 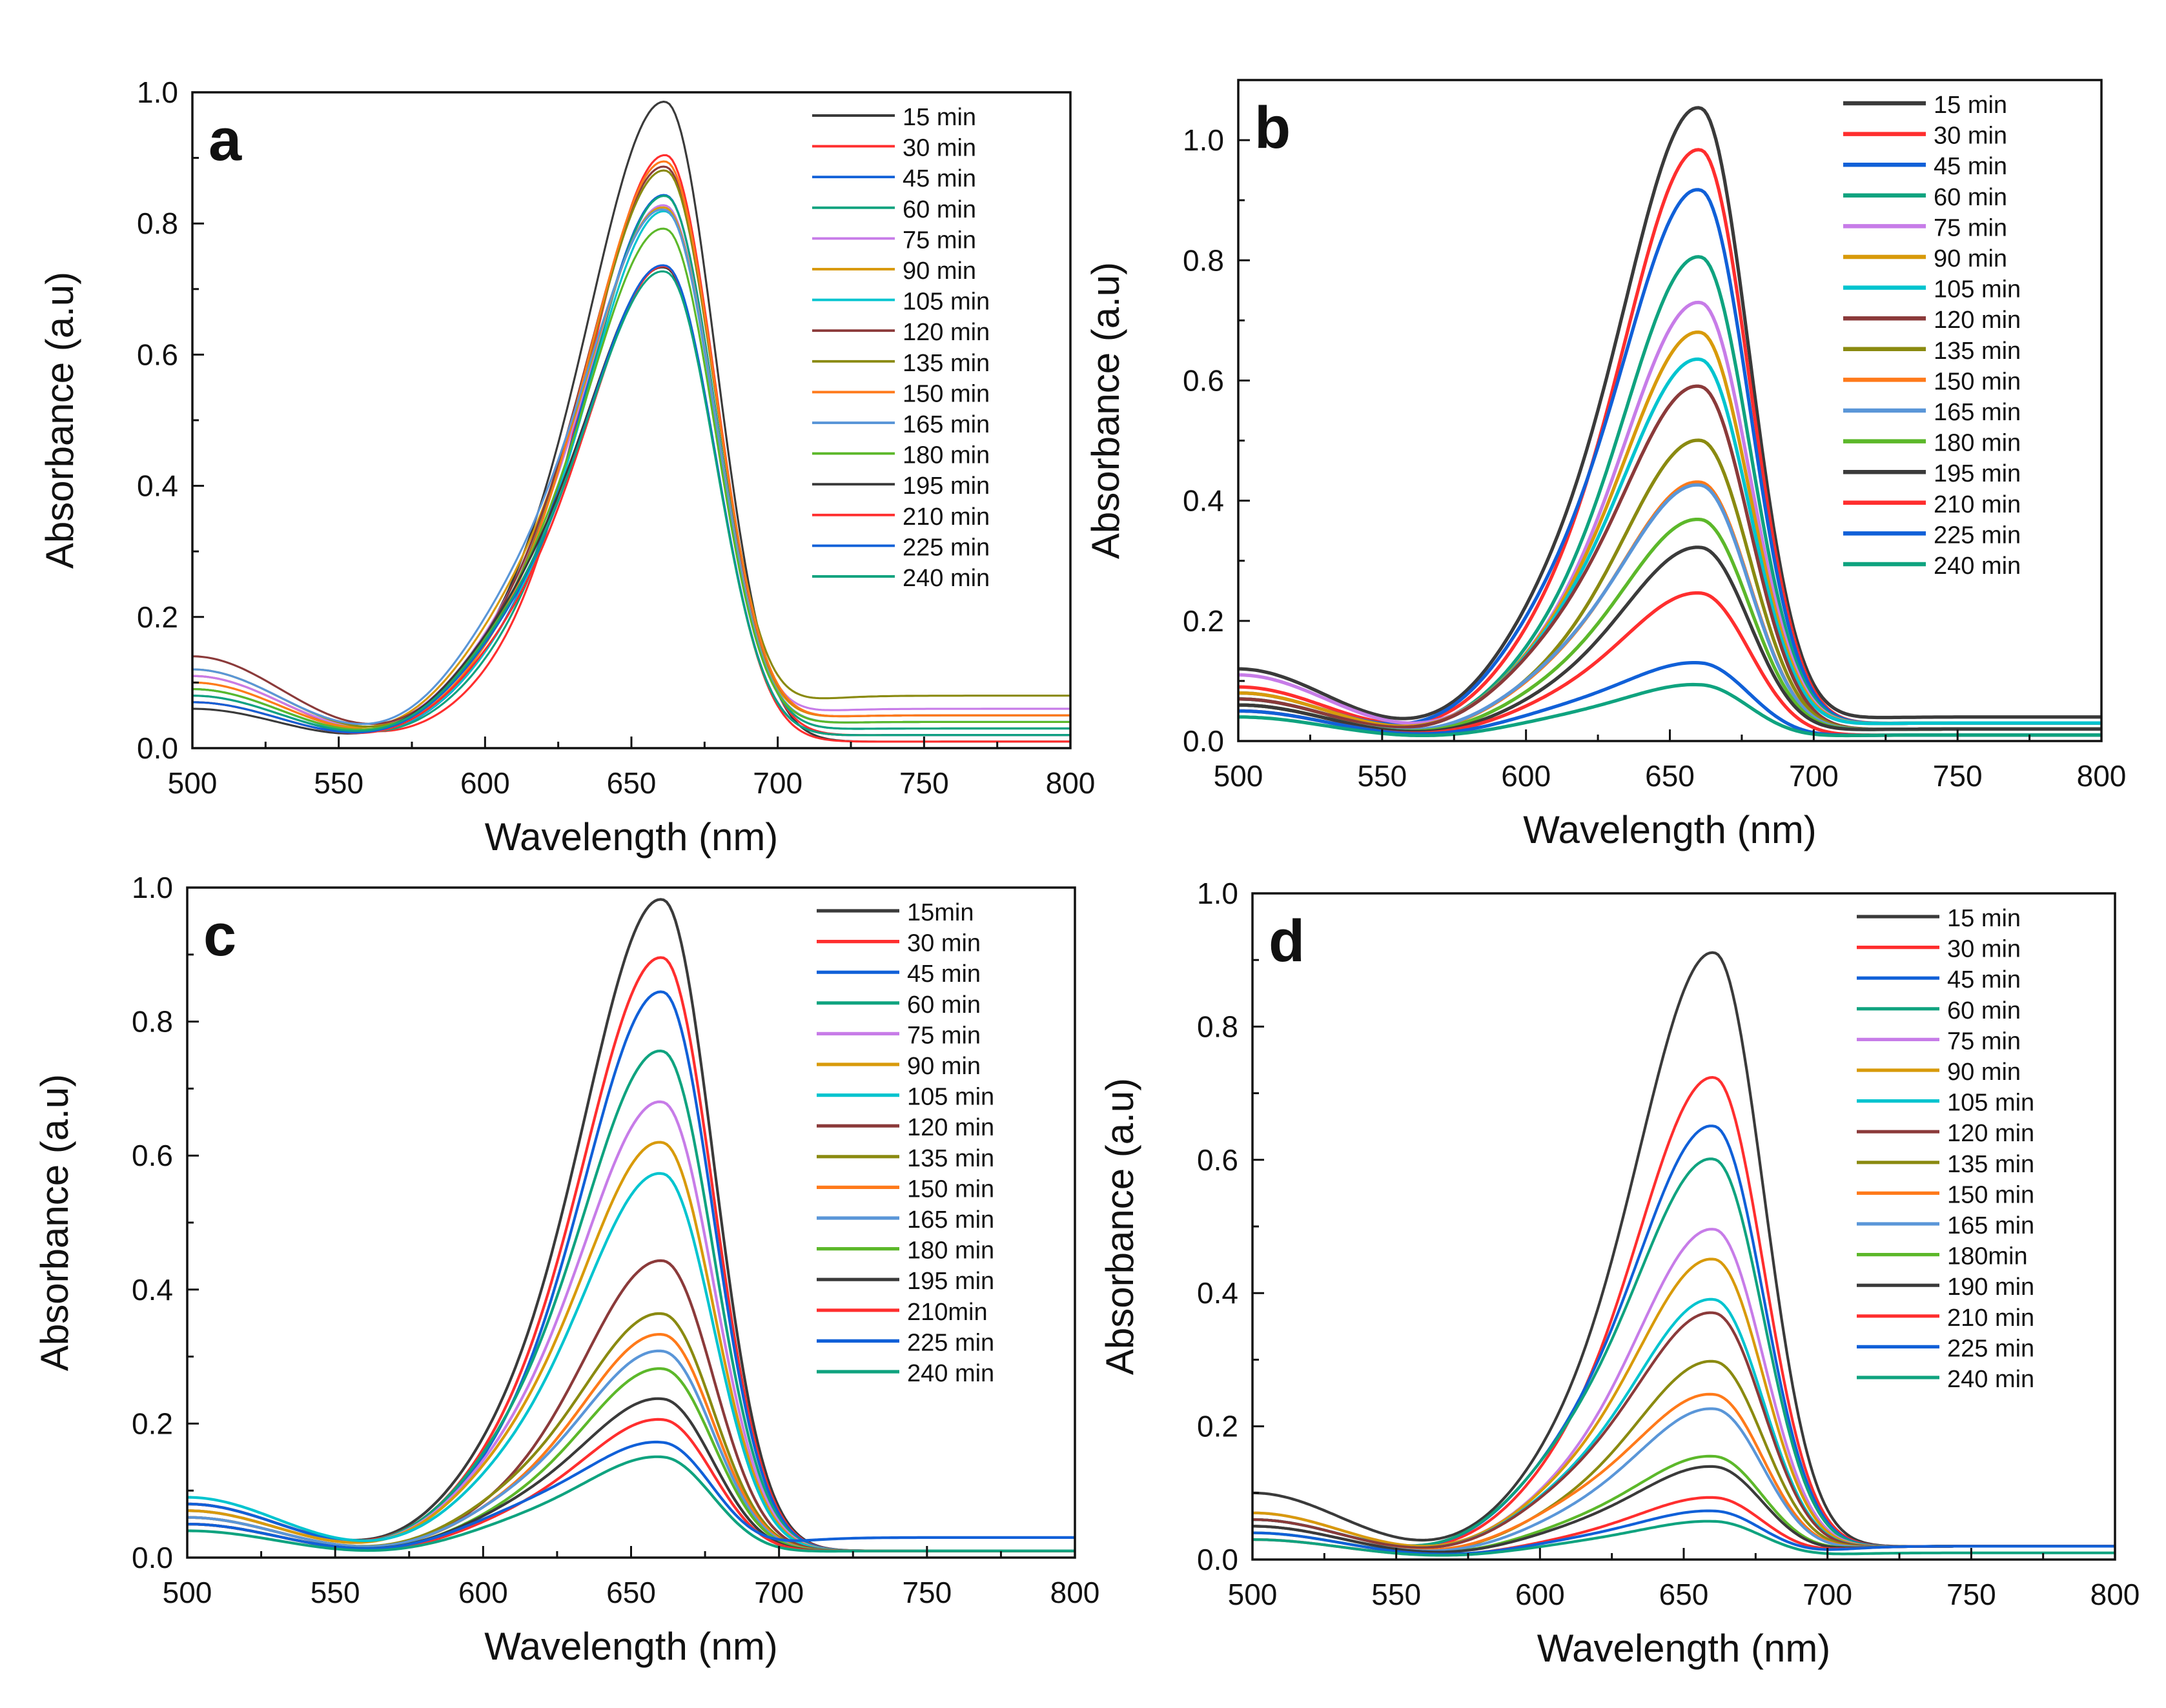 I want to click on panel-label: a, so click(x=225, y=140).